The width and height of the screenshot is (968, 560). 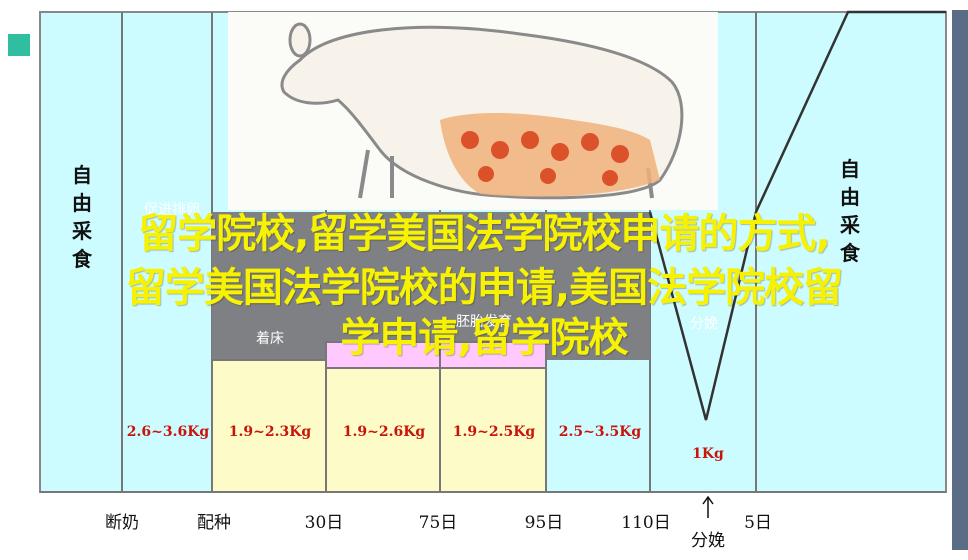 What do you see at coordinates (850, 225) in the screenshot?
I see `right-vertical-char-2: 采` at bounding box center [850, 225].